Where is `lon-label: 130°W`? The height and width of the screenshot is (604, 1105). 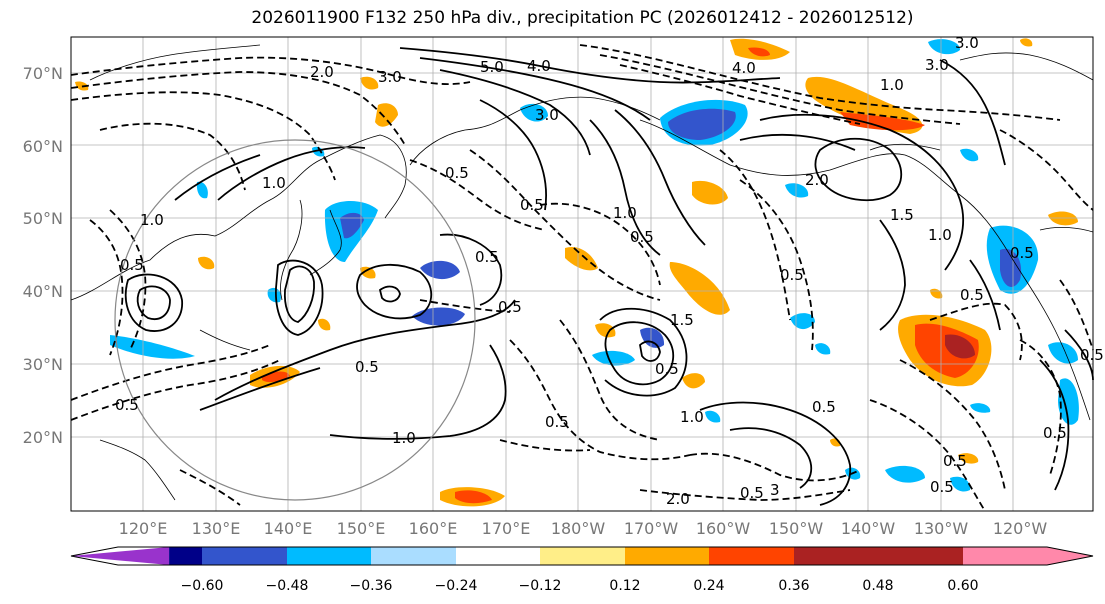 lon-label: 130°W is located at coordinates (941, 528).